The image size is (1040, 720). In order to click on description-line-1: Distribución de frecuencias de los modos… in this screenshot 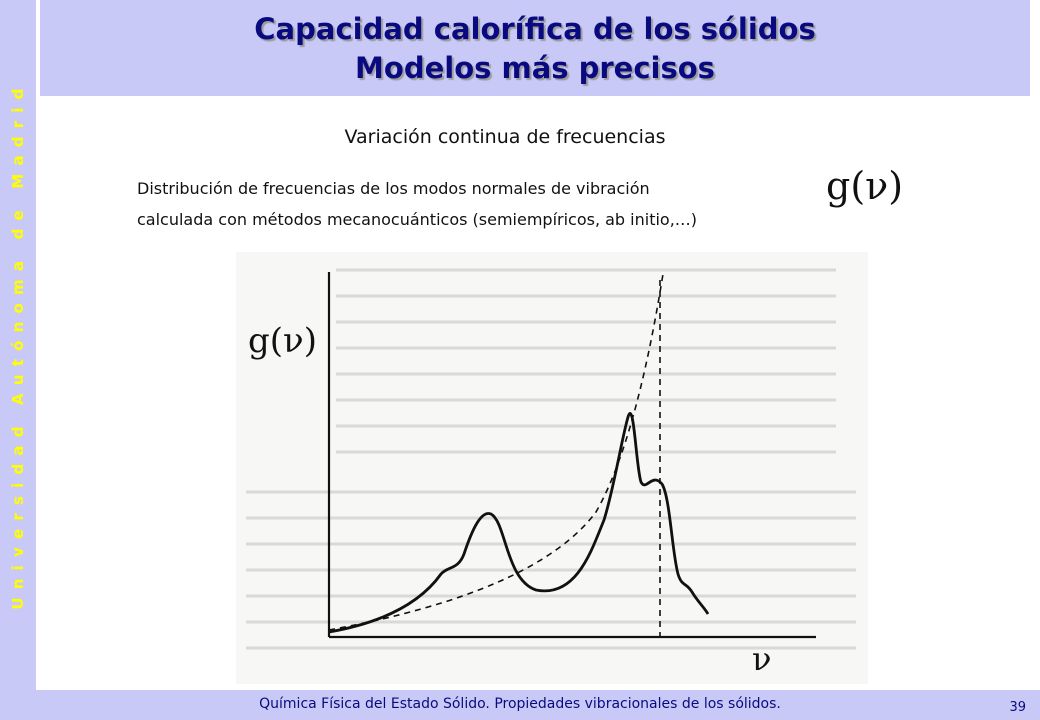, I will do `click(393, 188)`.